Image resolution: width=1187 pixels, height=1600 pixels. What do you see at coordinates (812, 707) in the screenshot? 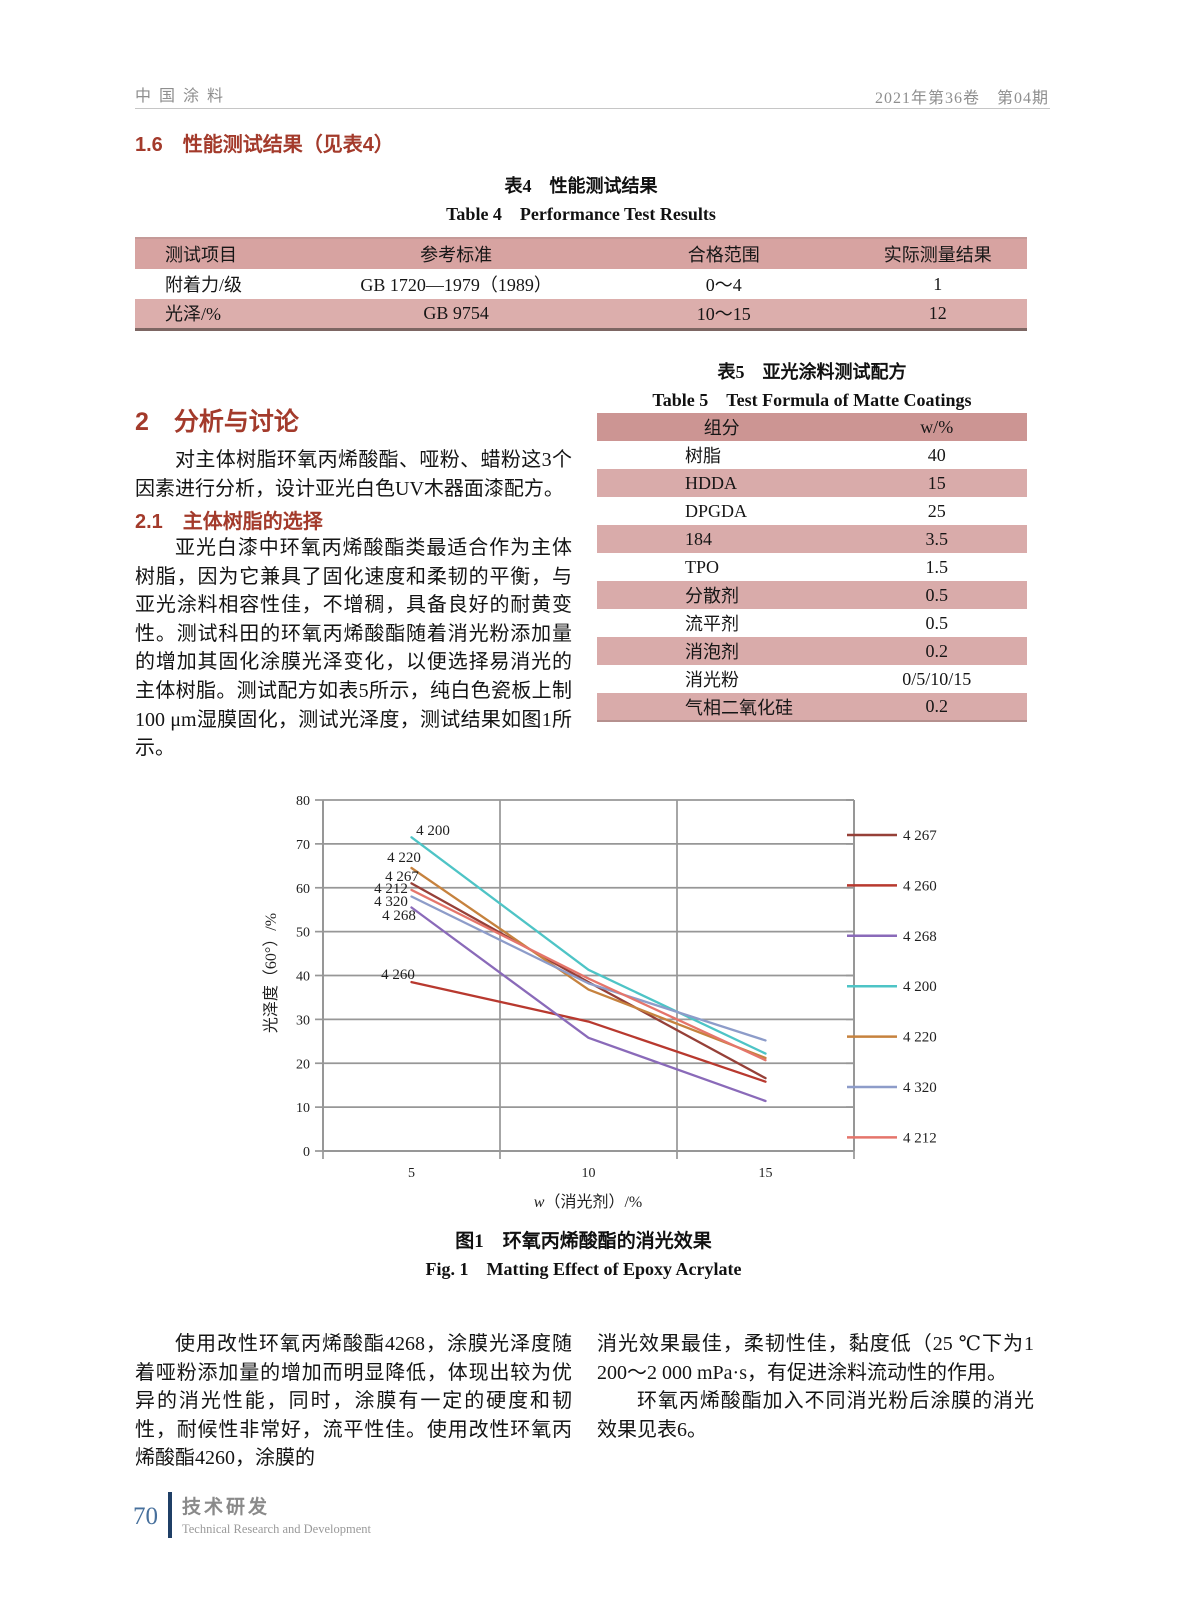
I see `table-row: 气相二氧化硅 0.2` at bounding box center [812, 707].